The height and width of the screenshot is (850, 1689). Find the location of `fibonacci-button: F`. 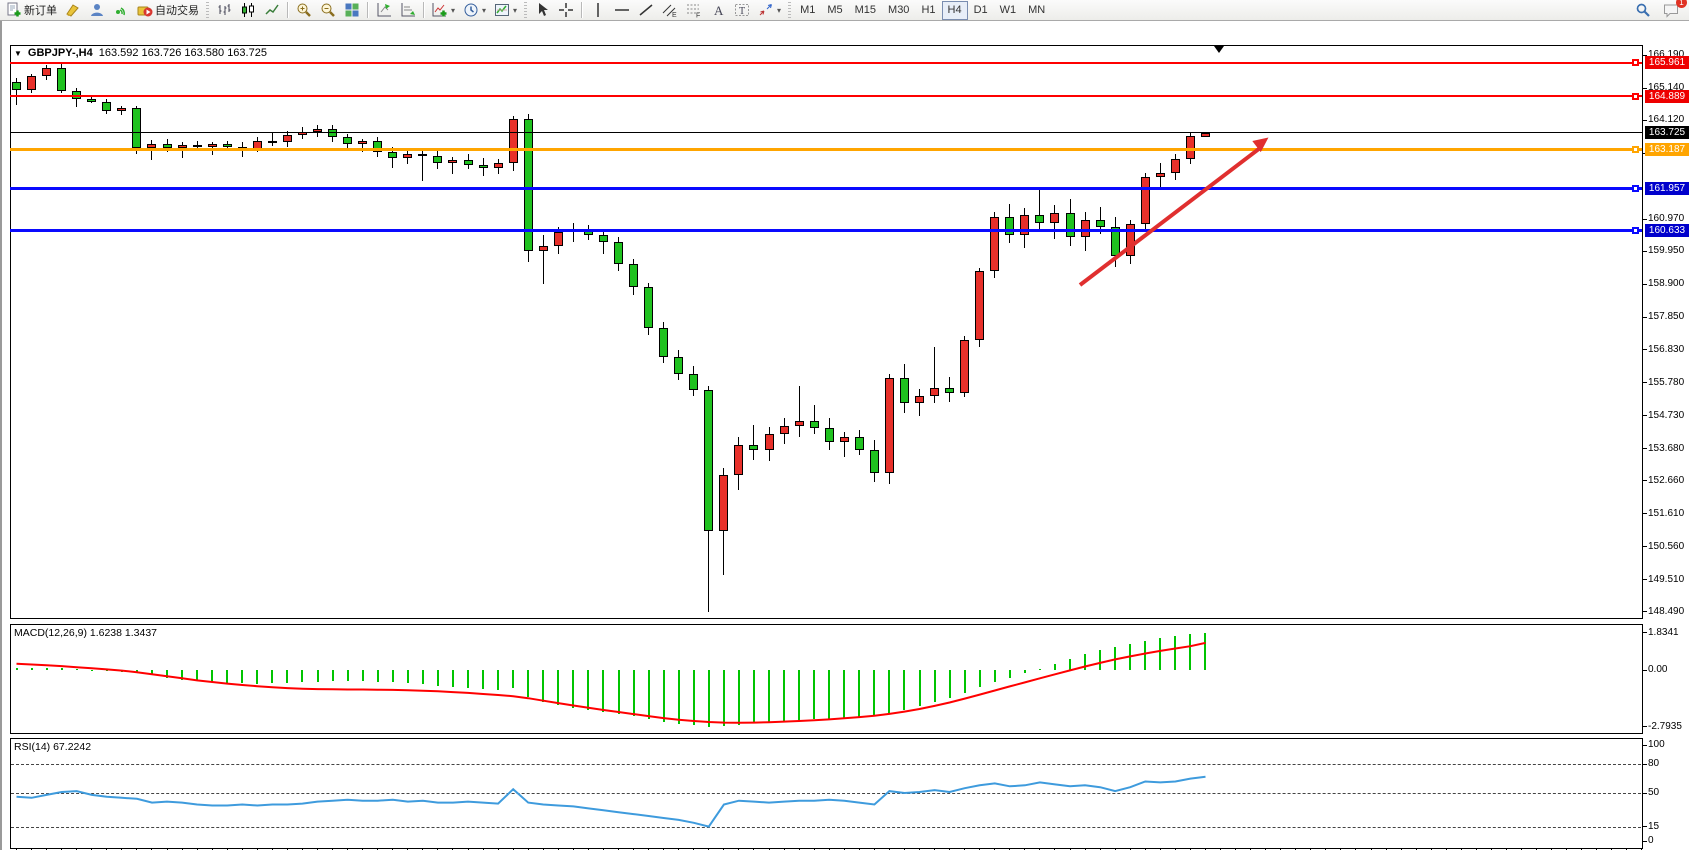

fibonacci-button: F is located at coordinates (694, 10).